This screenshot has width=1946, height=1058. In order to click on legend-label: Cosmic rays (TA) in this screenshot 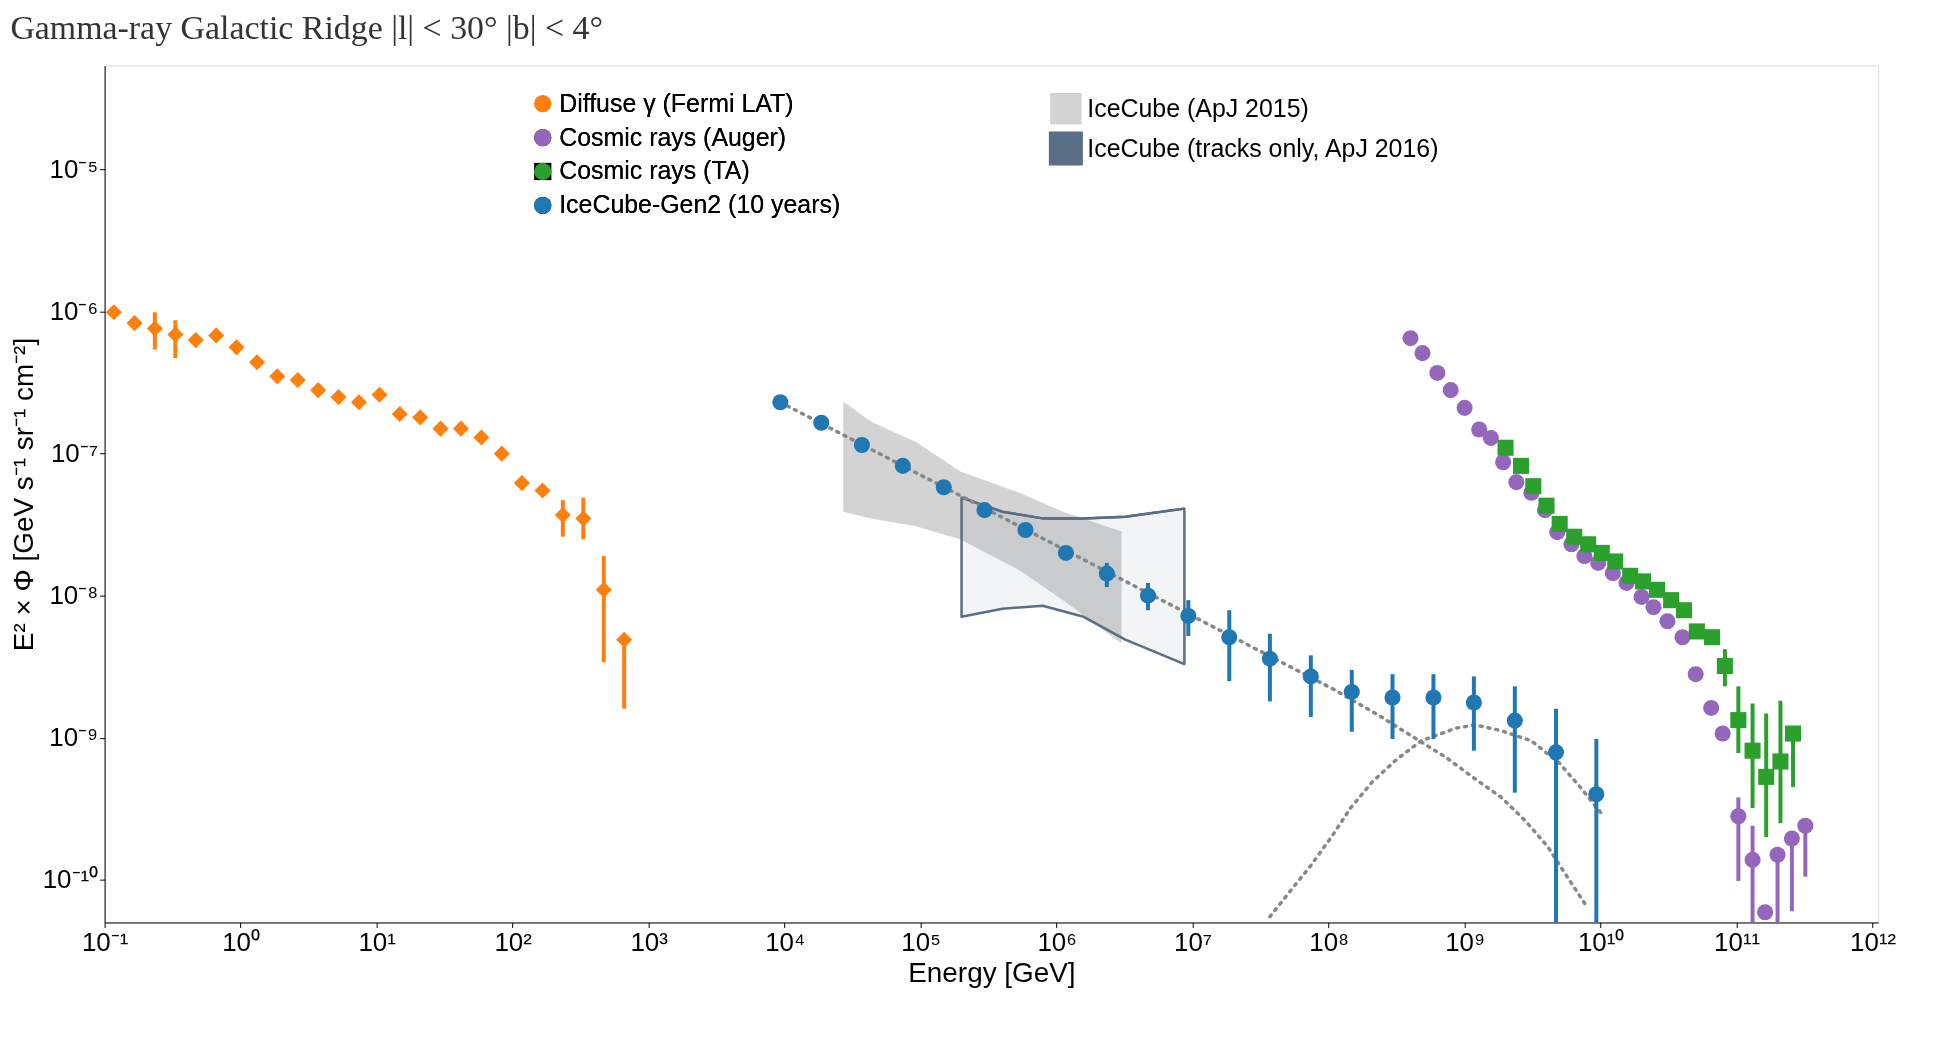, I will do `click(654, 170)`.